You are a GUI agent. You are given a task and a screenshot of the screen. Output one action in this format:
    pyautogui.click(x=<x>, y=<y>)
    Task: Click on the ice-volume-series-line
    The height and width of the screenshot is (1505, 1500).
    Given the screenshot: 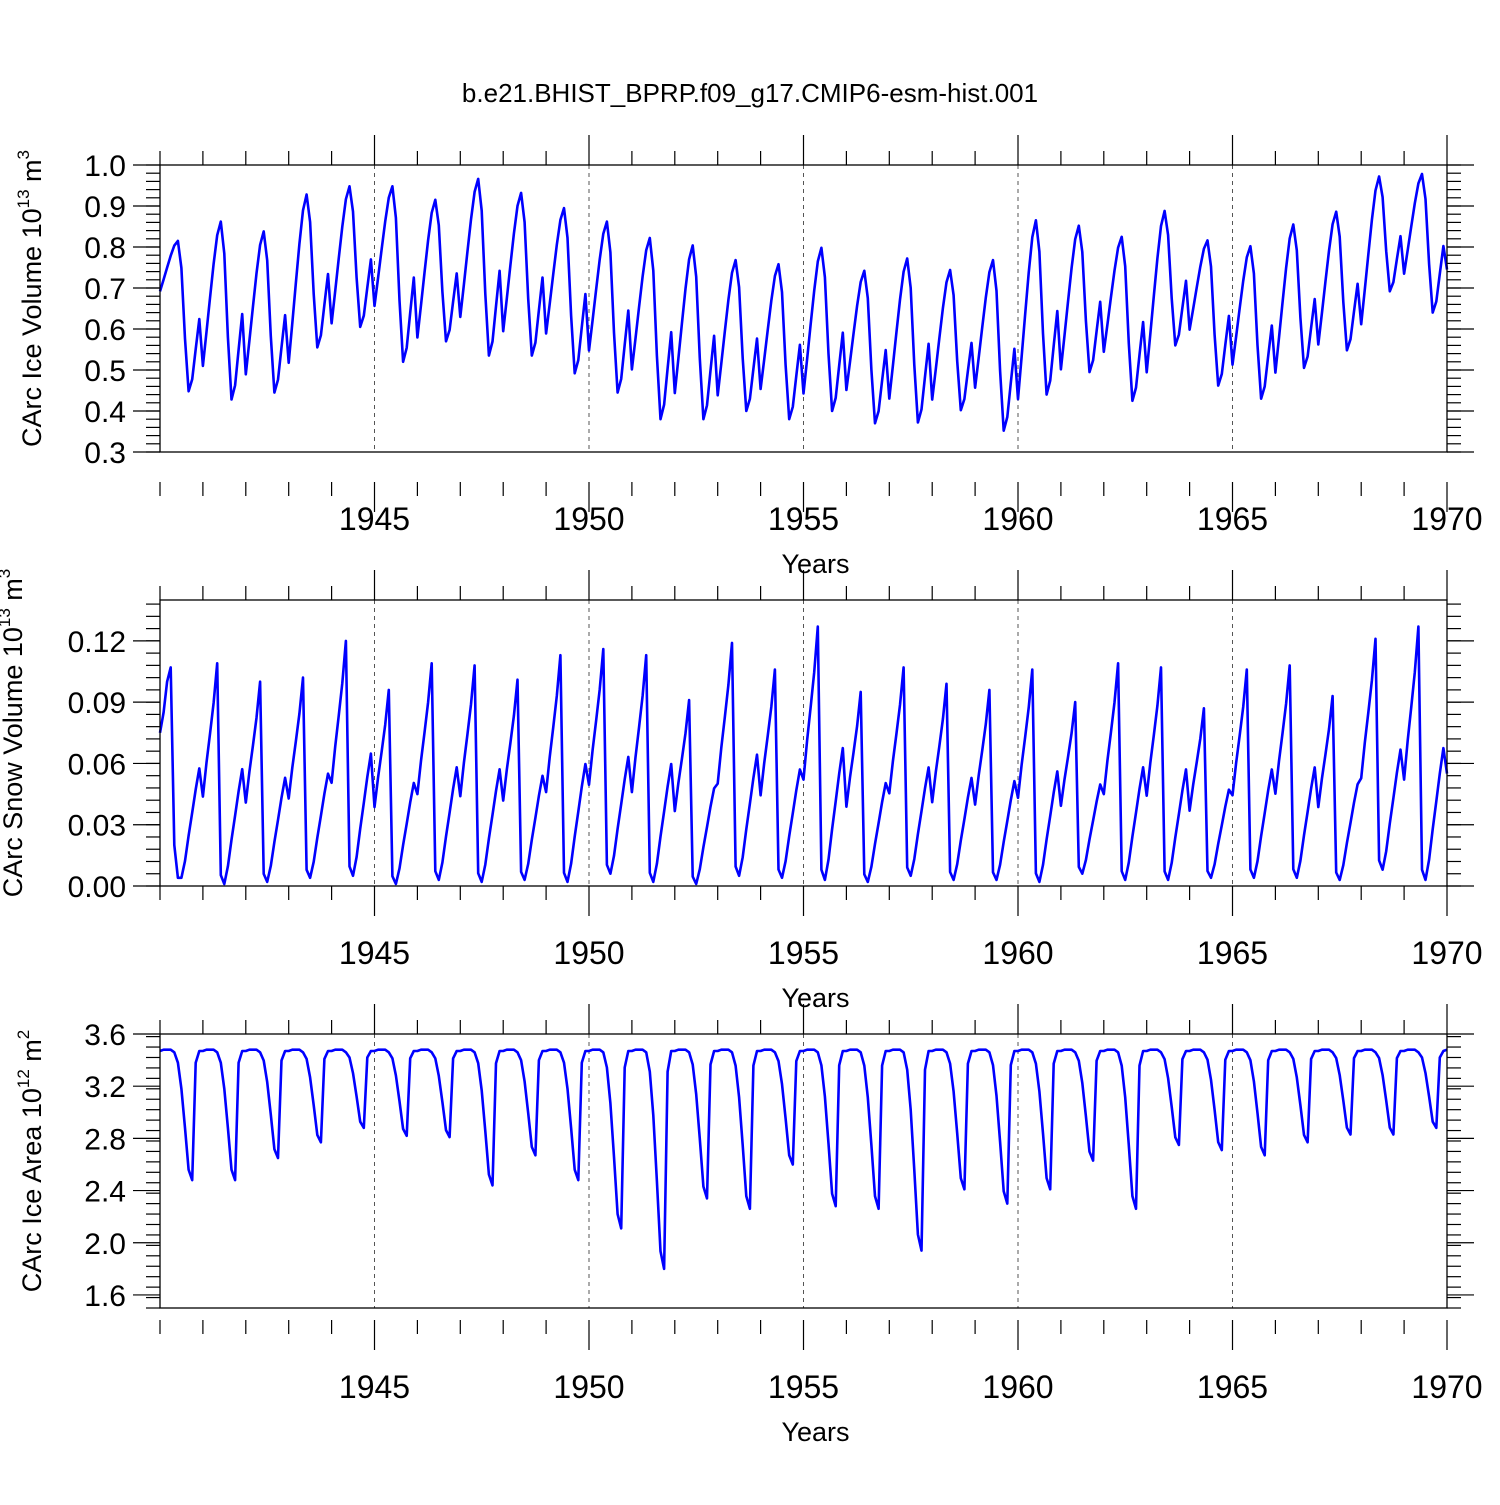 What is the action you would take?
    pyautogui.click(x=803, y=302)
    